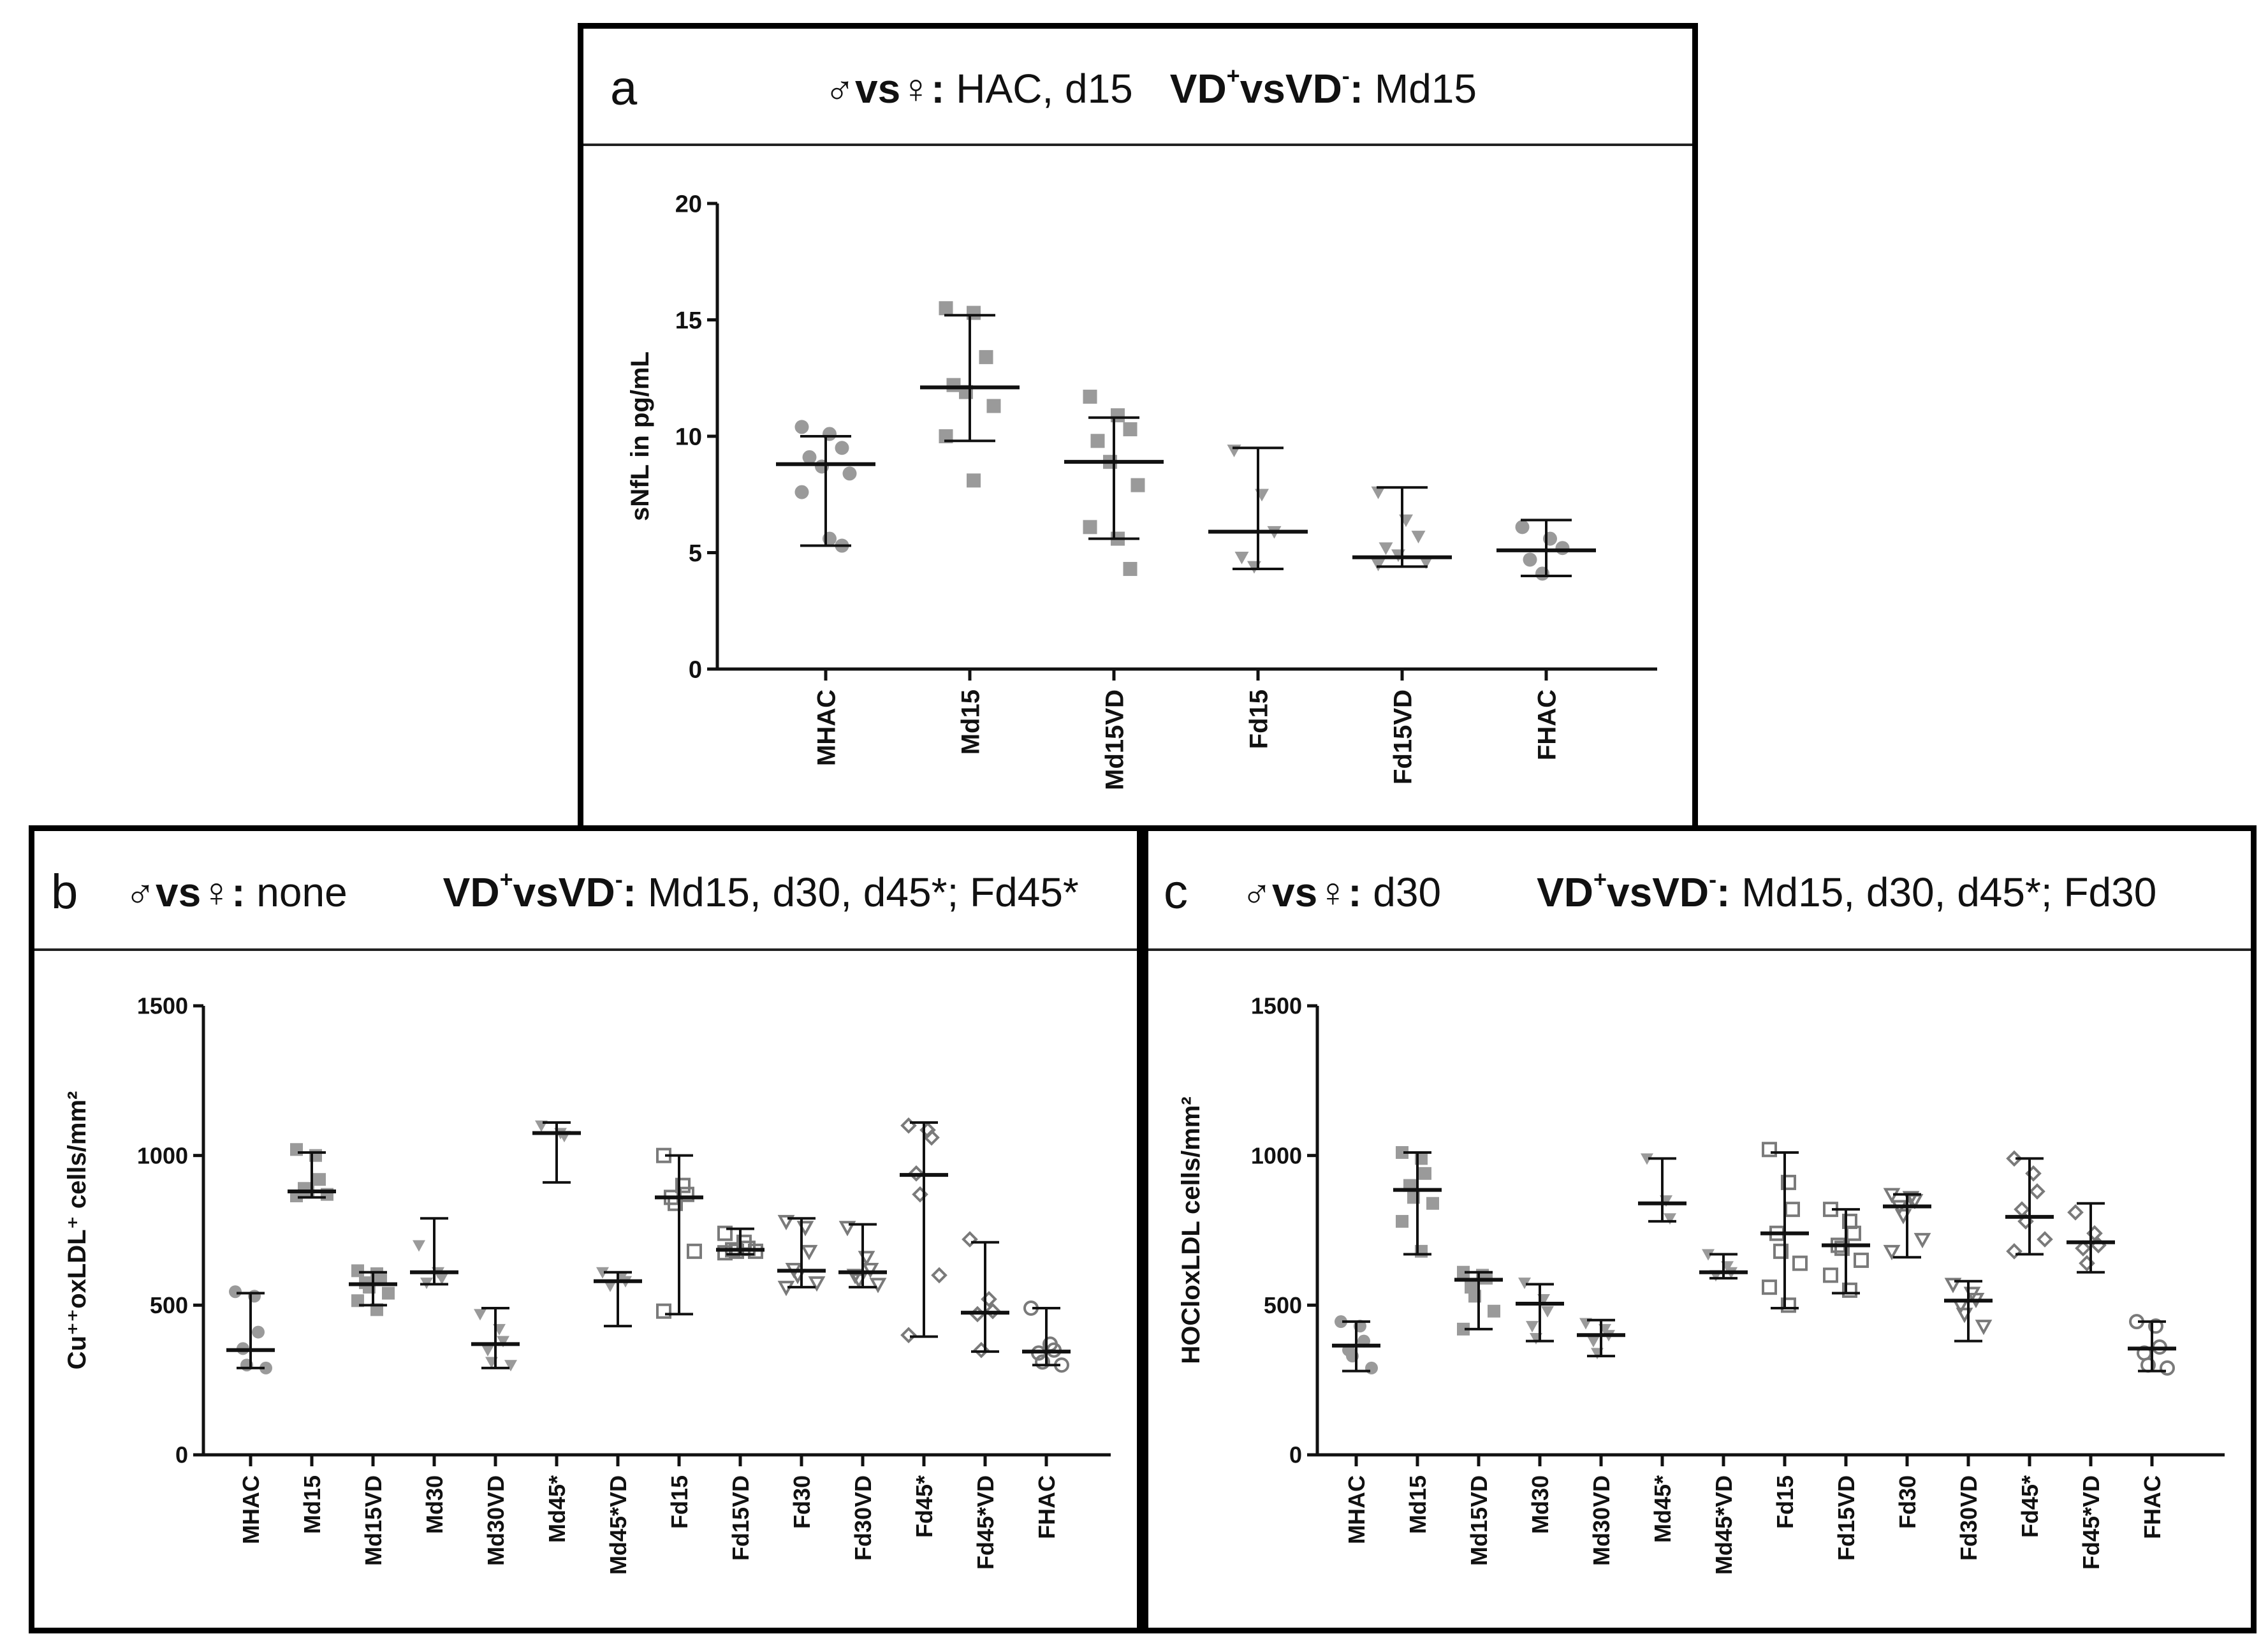  Describe the element at coordinates (77, 1230) in the screenshot. I see `y-axis-label: Cu⁺⁺oxLDL⁺ cells/mm²` at that location.